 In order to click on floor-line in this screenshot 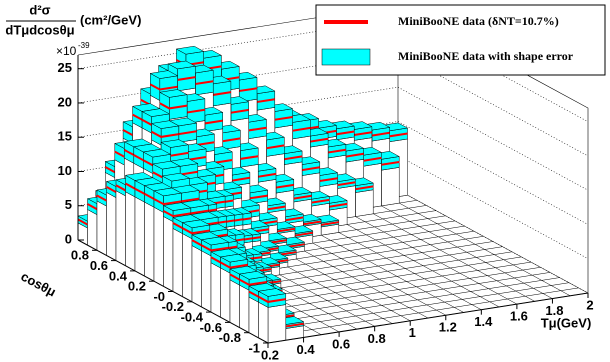, I will do `click(418, 313)`.